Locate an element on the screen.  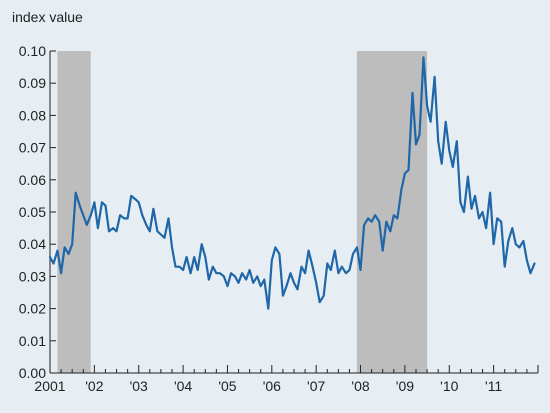
x-tick-label: '04 is located at coordinates (183, 386).